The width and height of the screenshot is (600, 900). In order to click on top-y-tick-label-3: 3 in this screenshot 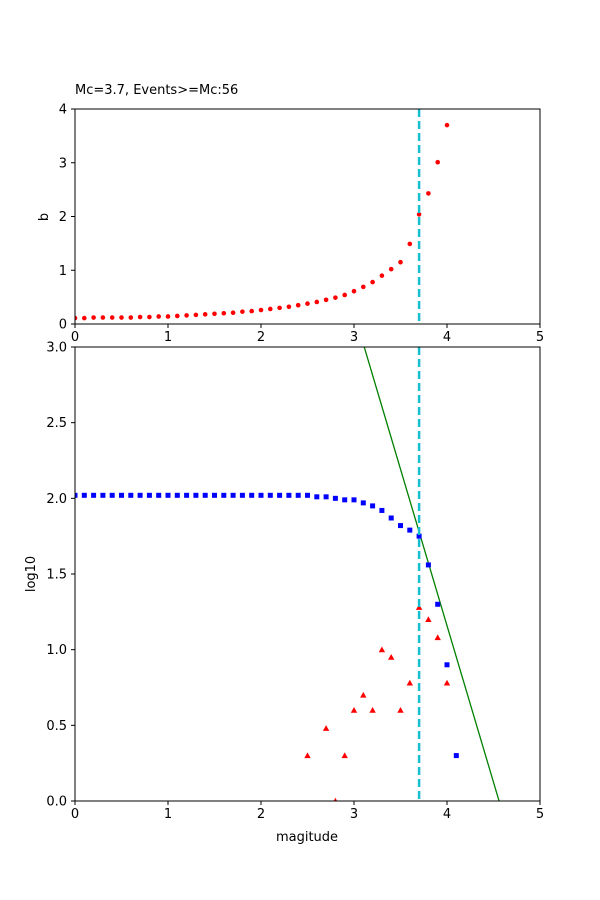, I will do `click(63, 163)`.